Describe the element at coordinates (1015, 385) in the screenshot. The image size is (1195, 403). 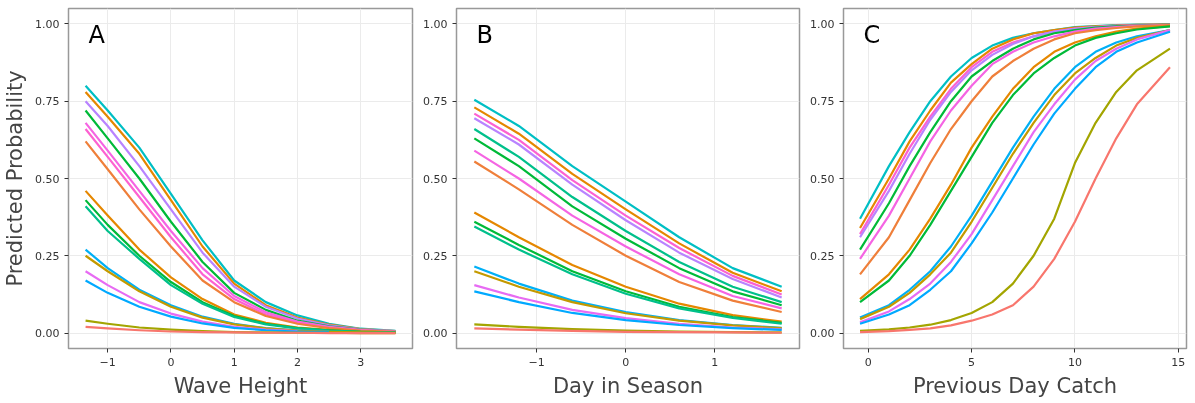
I see `x-axis-title: Previous Day Catch` at that location.